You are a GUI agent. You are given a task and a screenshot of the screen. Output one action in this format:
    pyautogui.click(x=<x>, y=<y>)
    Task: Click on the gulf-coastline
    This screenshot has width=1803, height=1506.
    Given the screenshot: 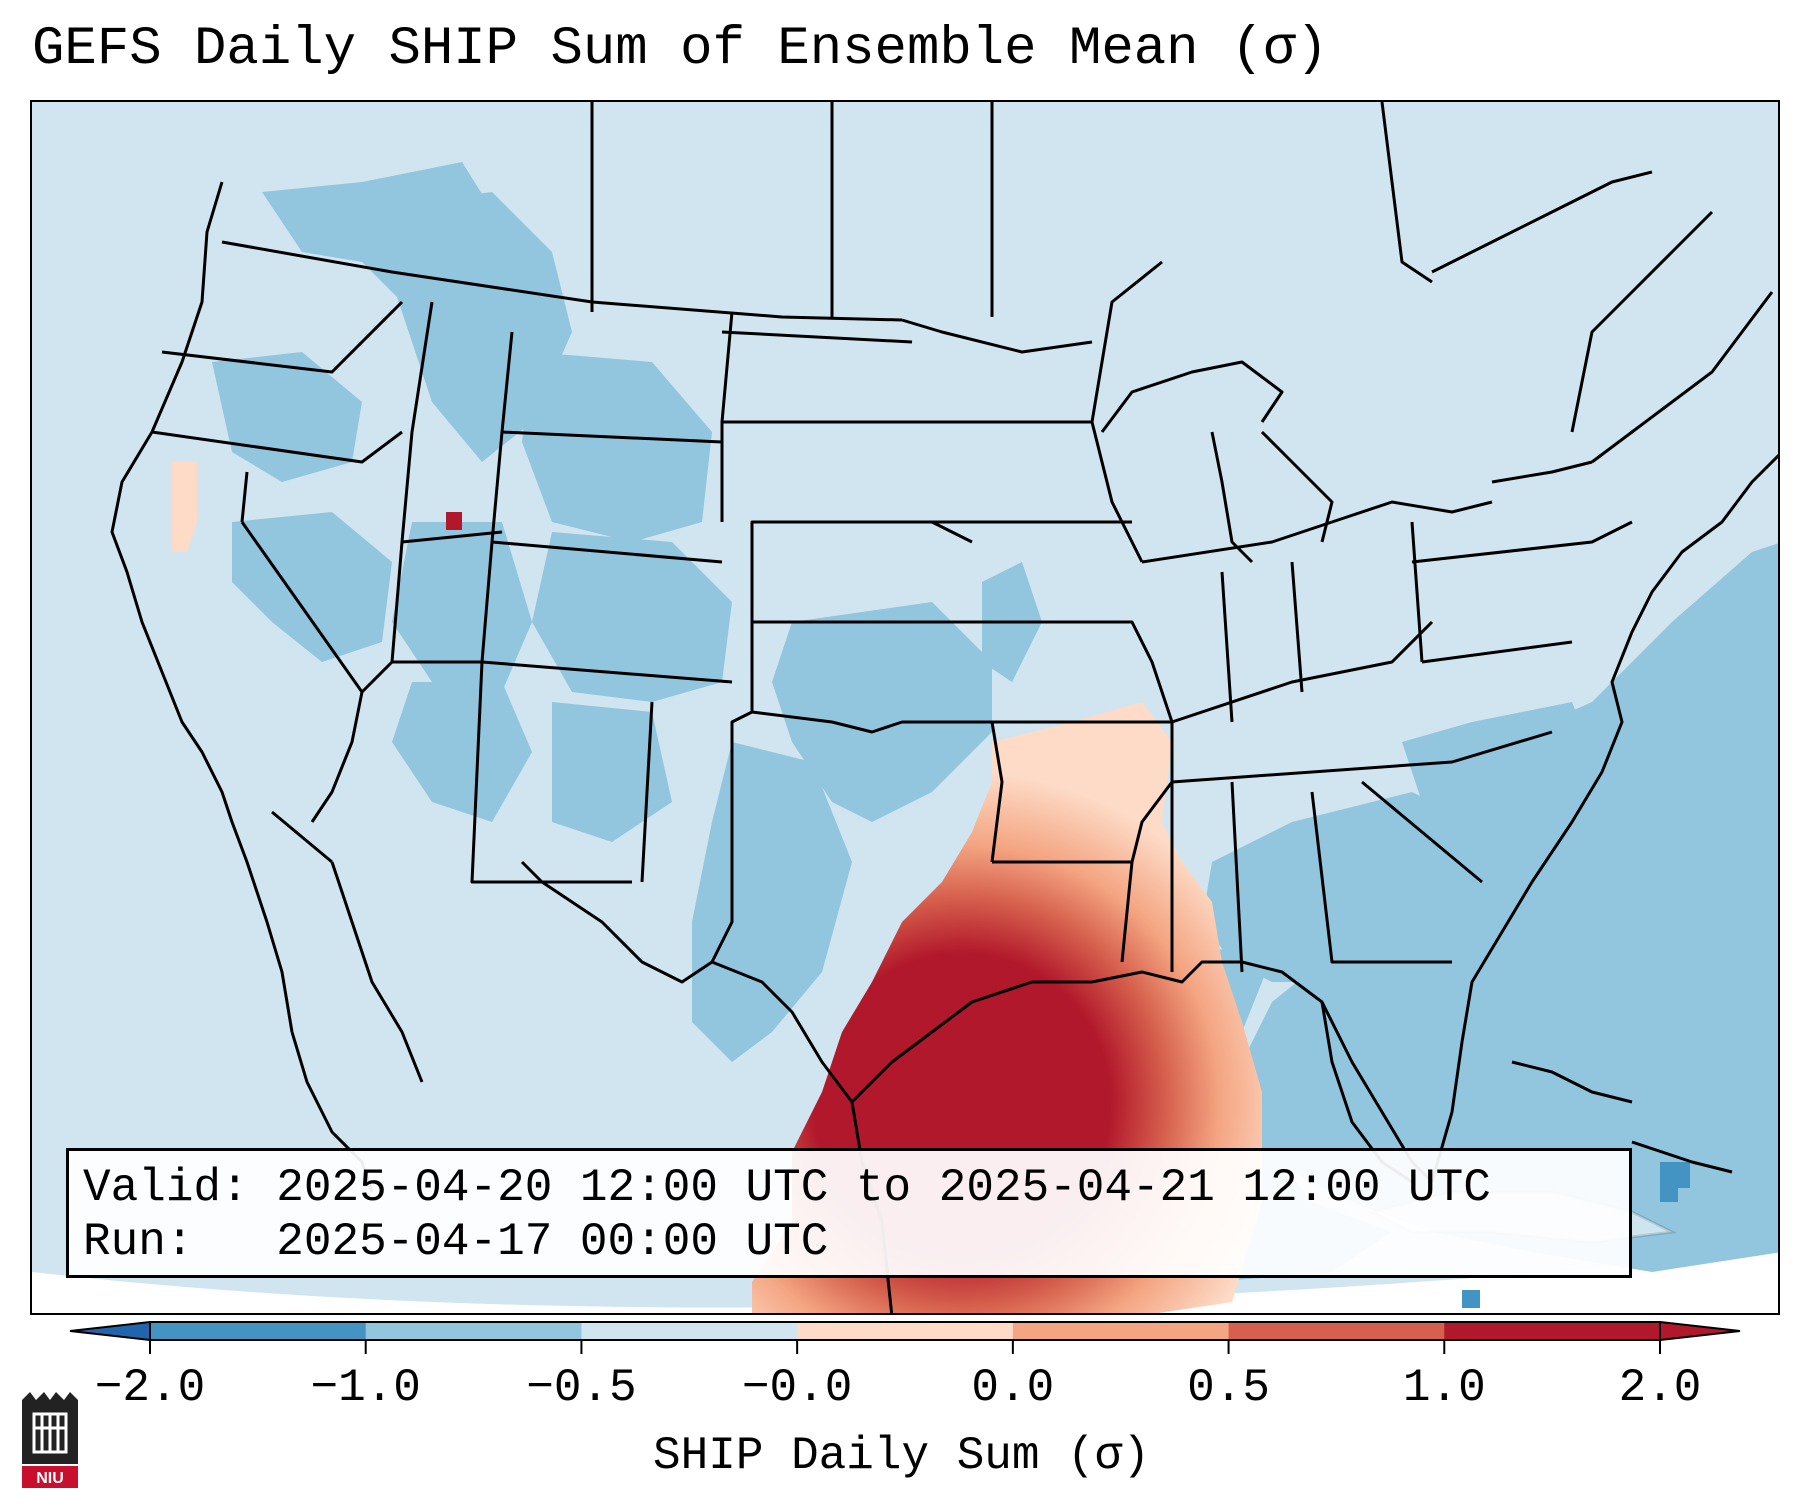 What is the action you would take?
    pyautogui.click(x=1072, y=1072)
    